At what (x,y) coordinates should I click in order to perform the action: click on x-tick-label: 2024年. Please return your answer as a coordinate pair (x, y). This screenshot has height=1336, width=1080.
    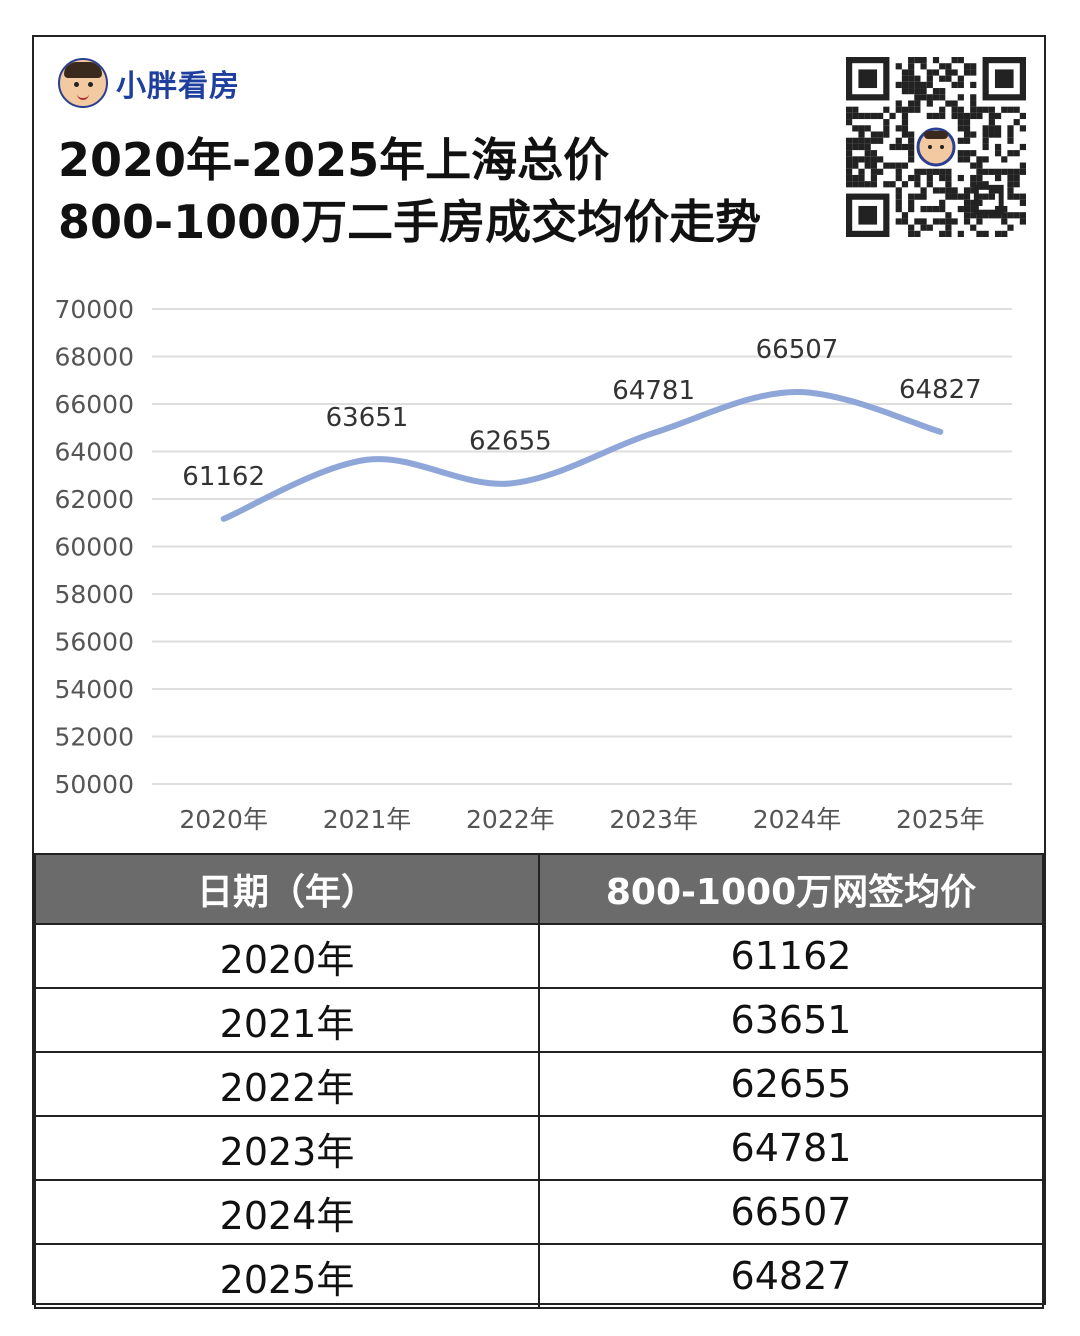
    Looking at the image, I should click on (797, 819).